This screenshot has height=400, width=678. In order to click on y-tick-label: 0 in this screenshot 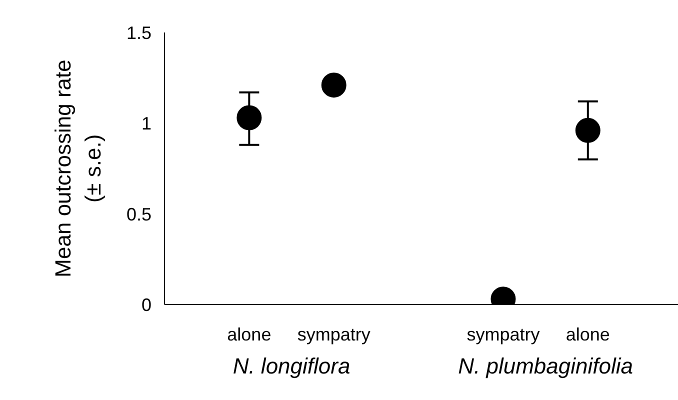, I will do `click(146, 305)`.